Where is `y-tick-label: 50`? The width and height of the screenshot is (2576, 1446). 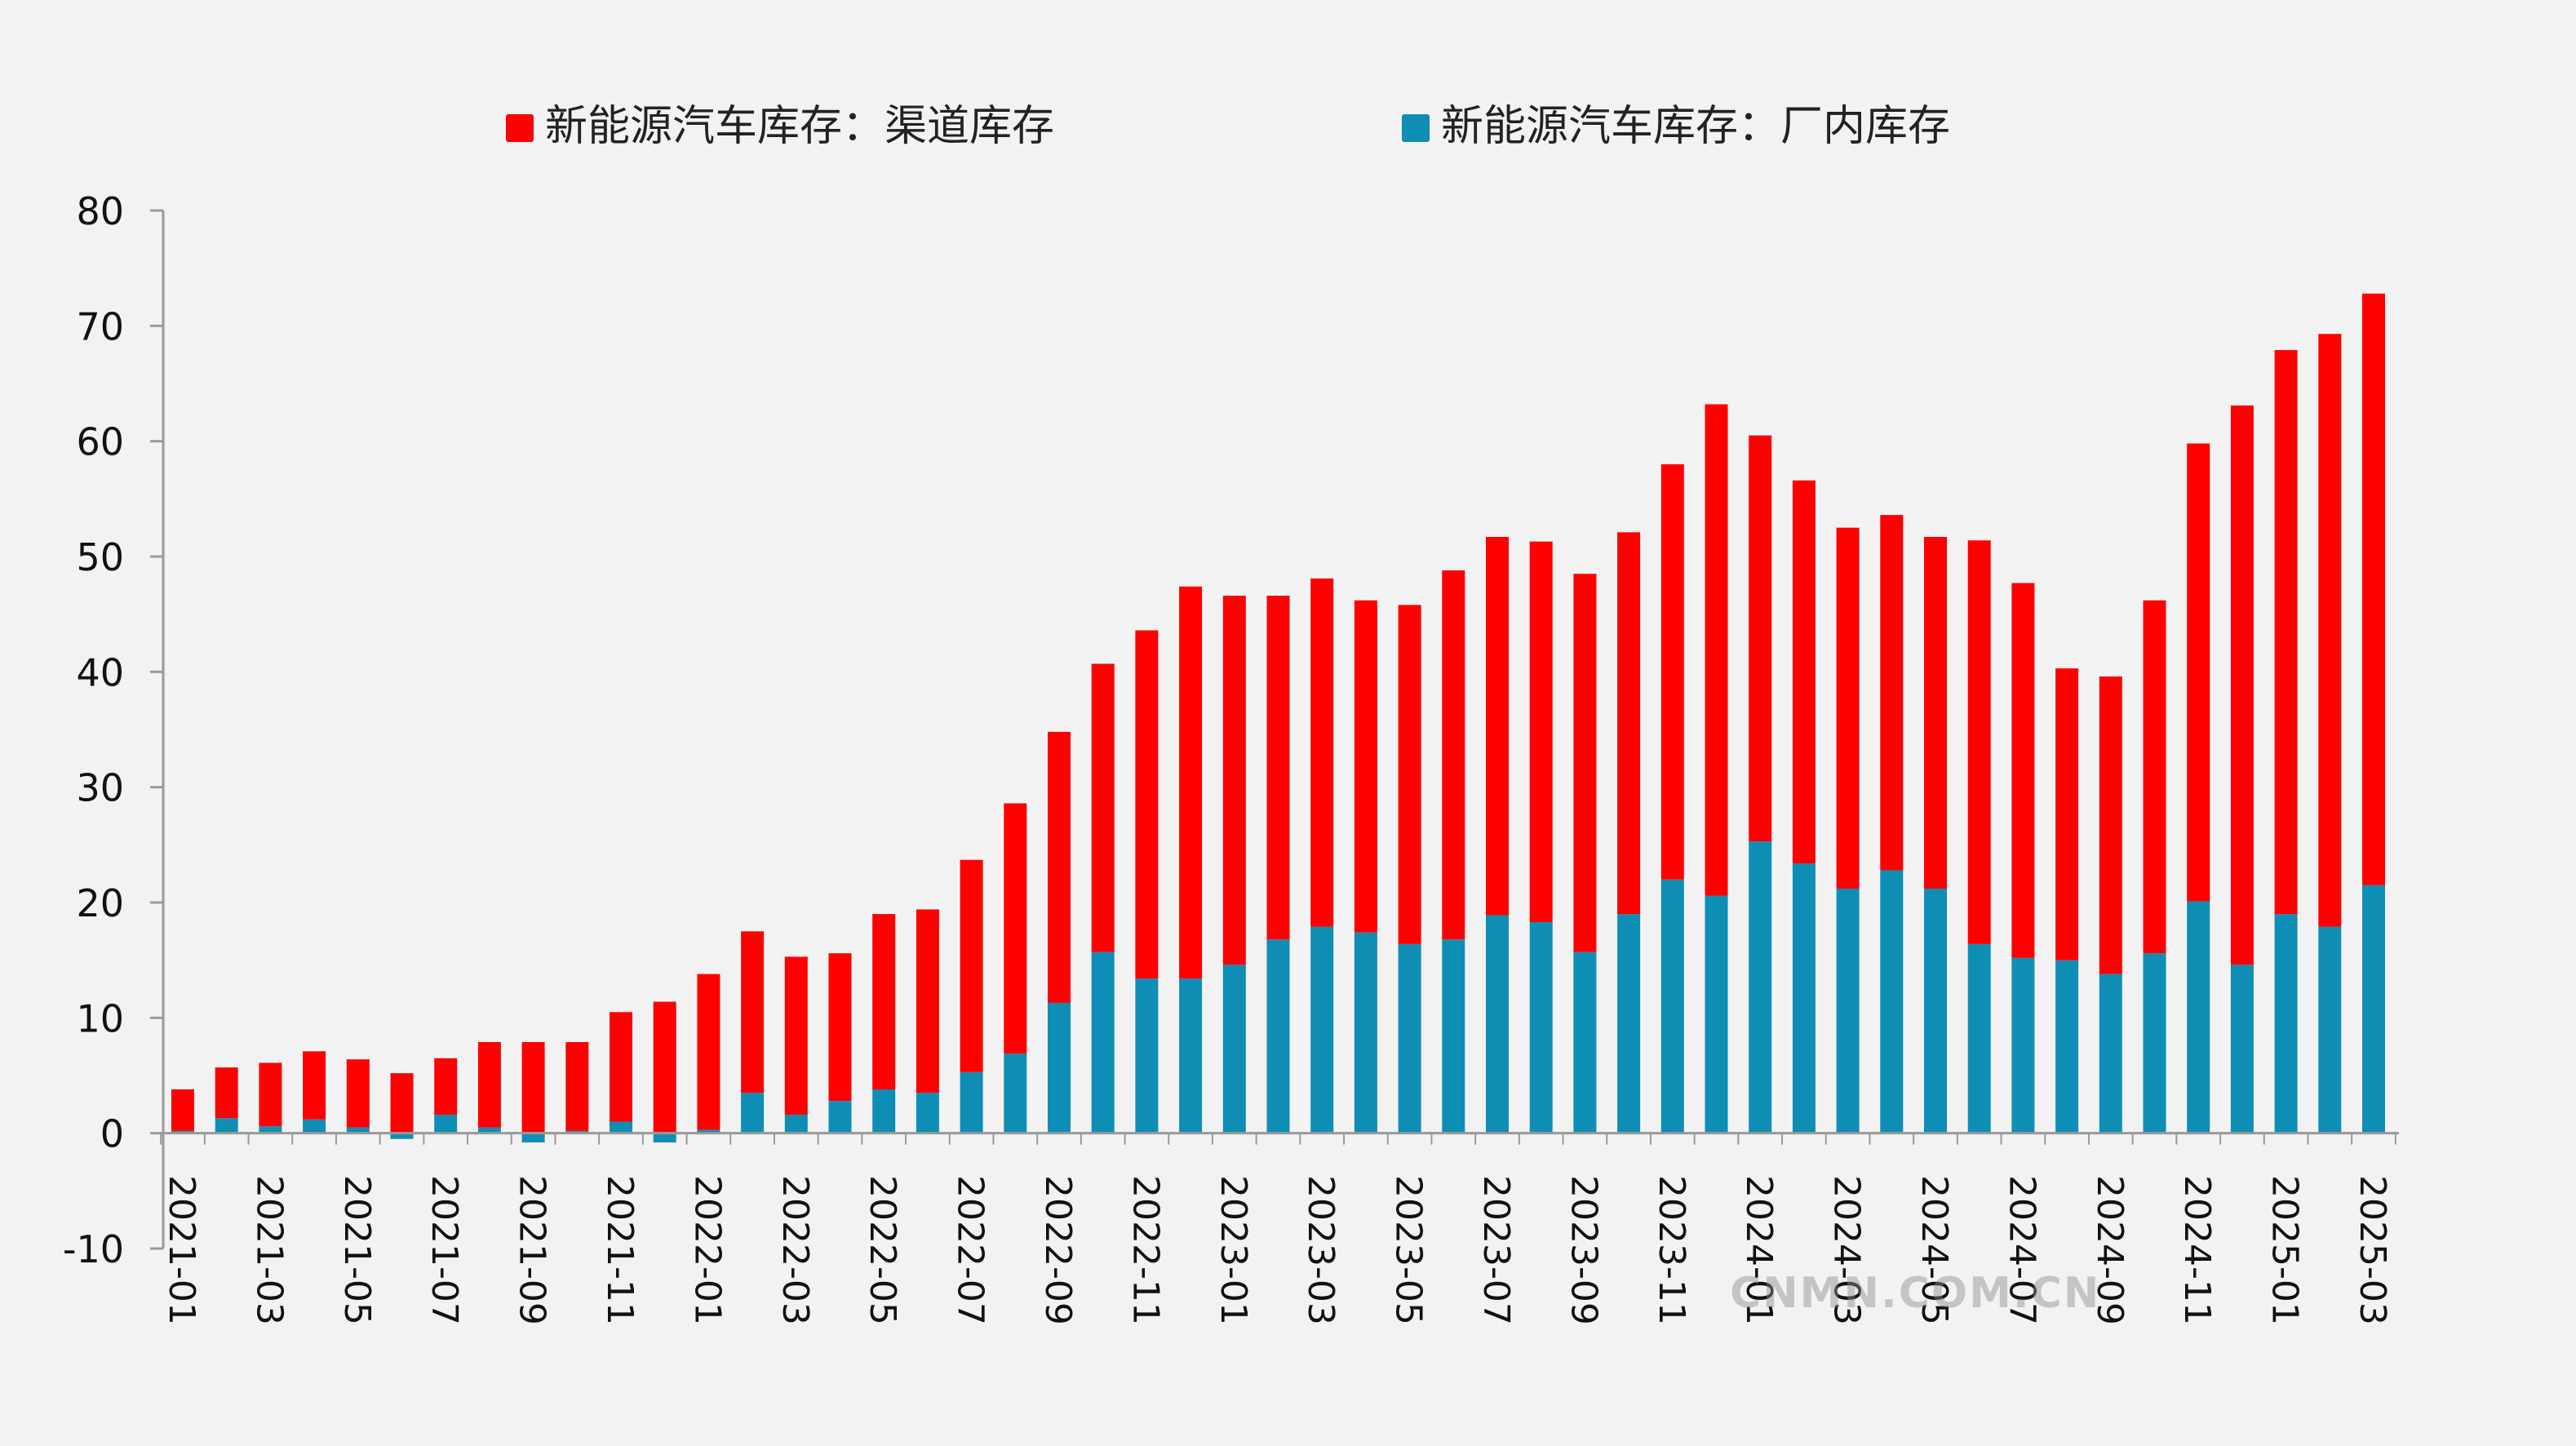
y-tick-label: 50 is located at coordinates (100, 557).